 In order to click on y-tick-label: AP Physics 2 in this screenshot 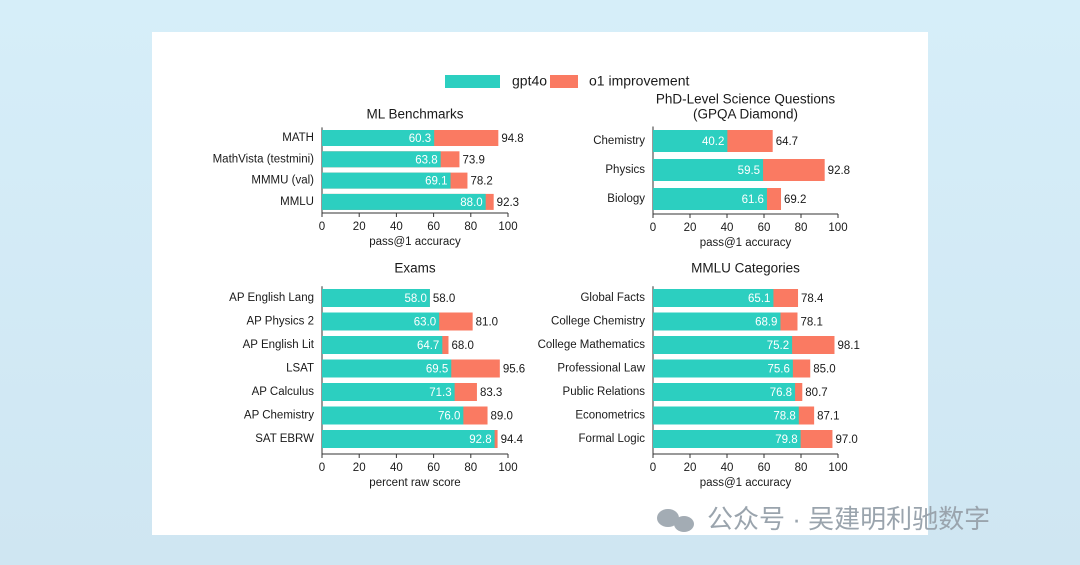, I will do `click(280, 322)`.